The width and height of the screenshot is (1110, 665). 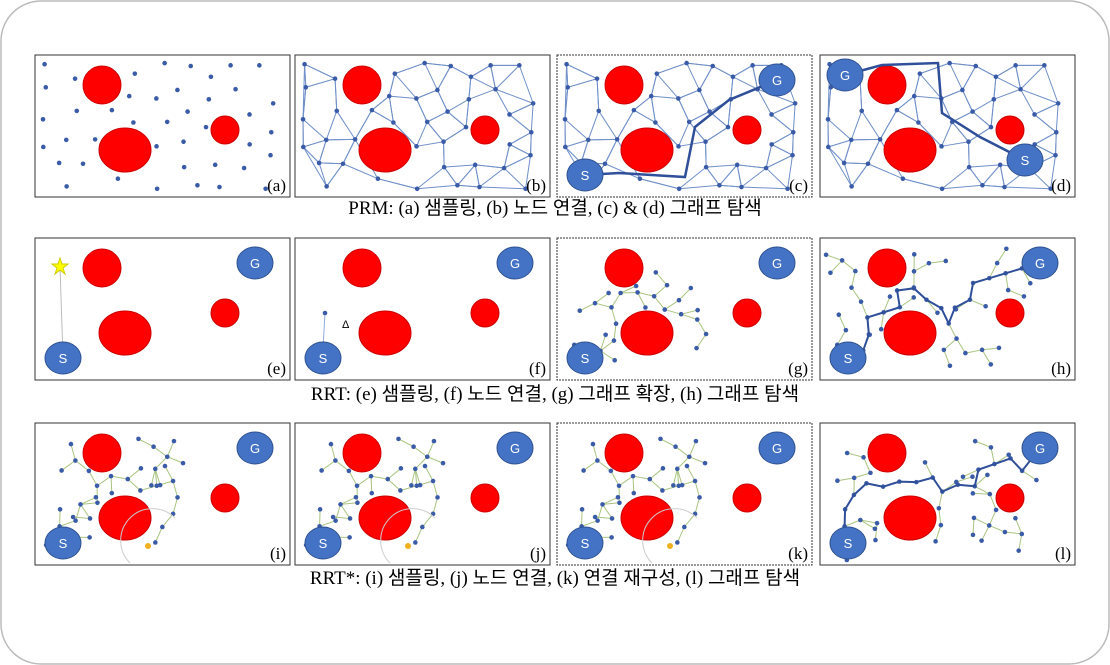 I want to click on panel-frame, so click(x=162, y=126).